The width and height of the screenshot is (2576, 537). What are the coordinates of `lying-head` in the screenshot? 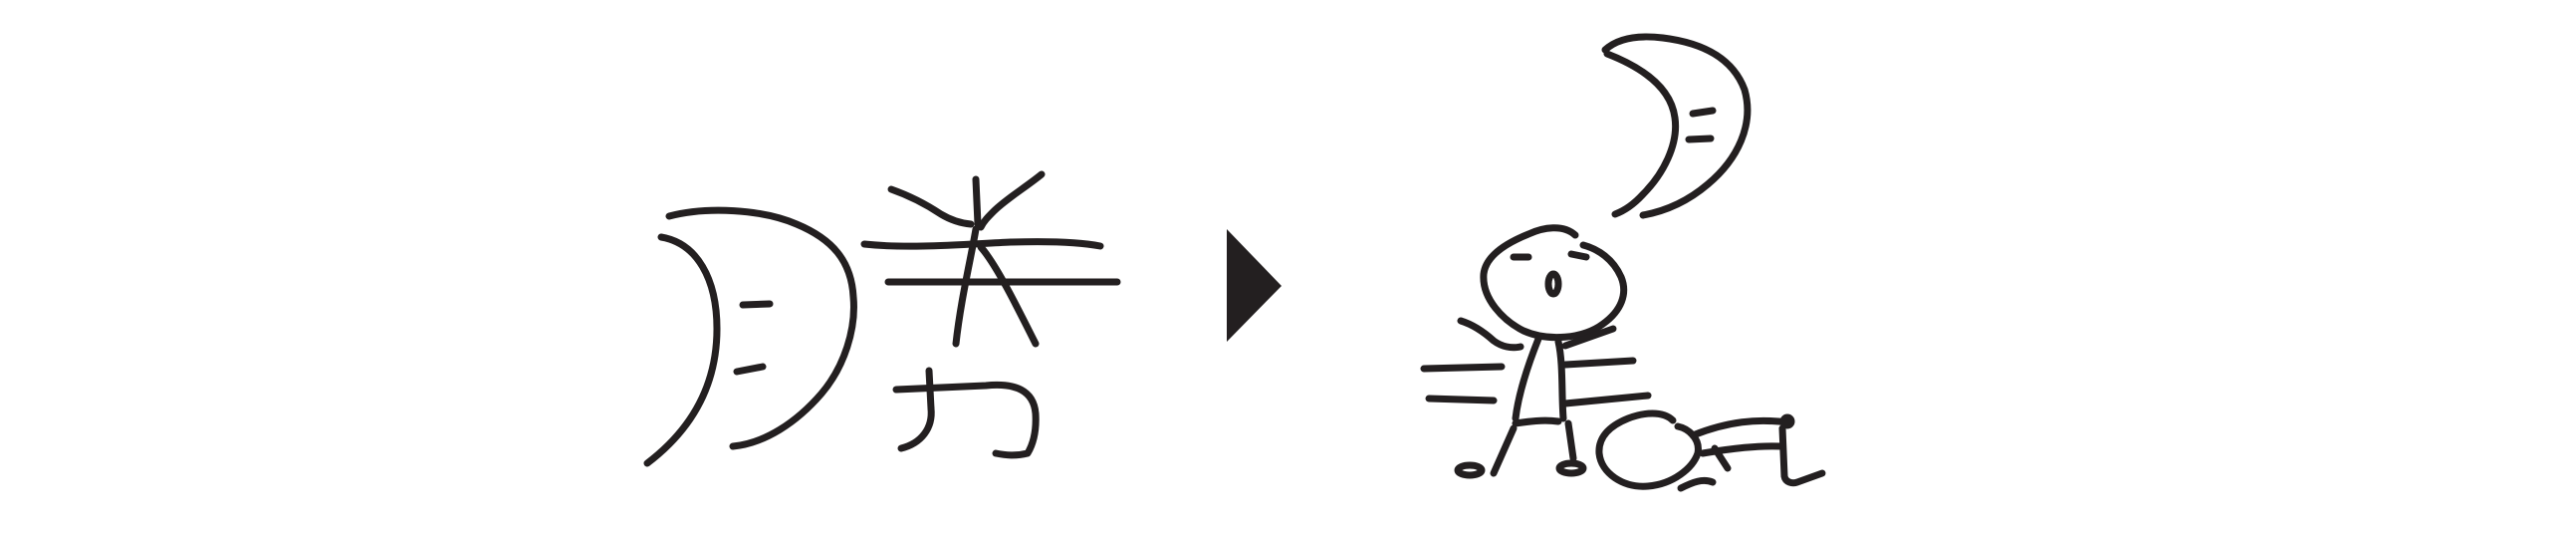 It's located at (1648, 450).